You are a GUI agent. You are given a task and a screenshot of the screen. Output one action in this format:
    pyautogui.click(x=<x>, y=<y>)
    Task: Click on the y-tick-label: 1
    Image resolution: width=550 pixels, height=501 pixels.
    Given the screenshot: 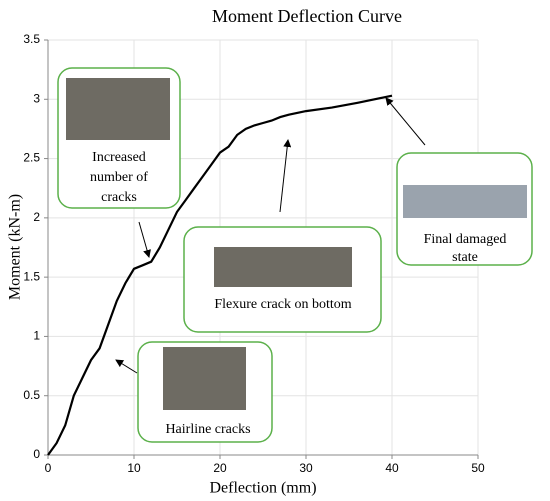 What is the action you would take?
    pyautogui.click(x=36, y=336)
    